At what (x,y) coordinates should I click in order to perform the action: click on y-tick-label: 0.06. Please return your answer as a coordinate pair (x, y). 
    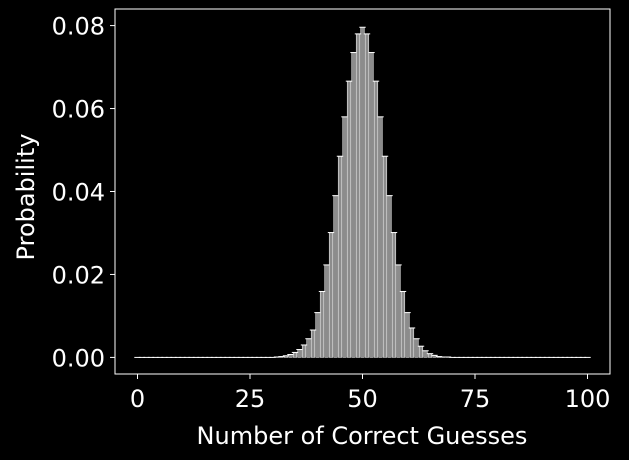
    Looking at the image, I should click on (78, 110).